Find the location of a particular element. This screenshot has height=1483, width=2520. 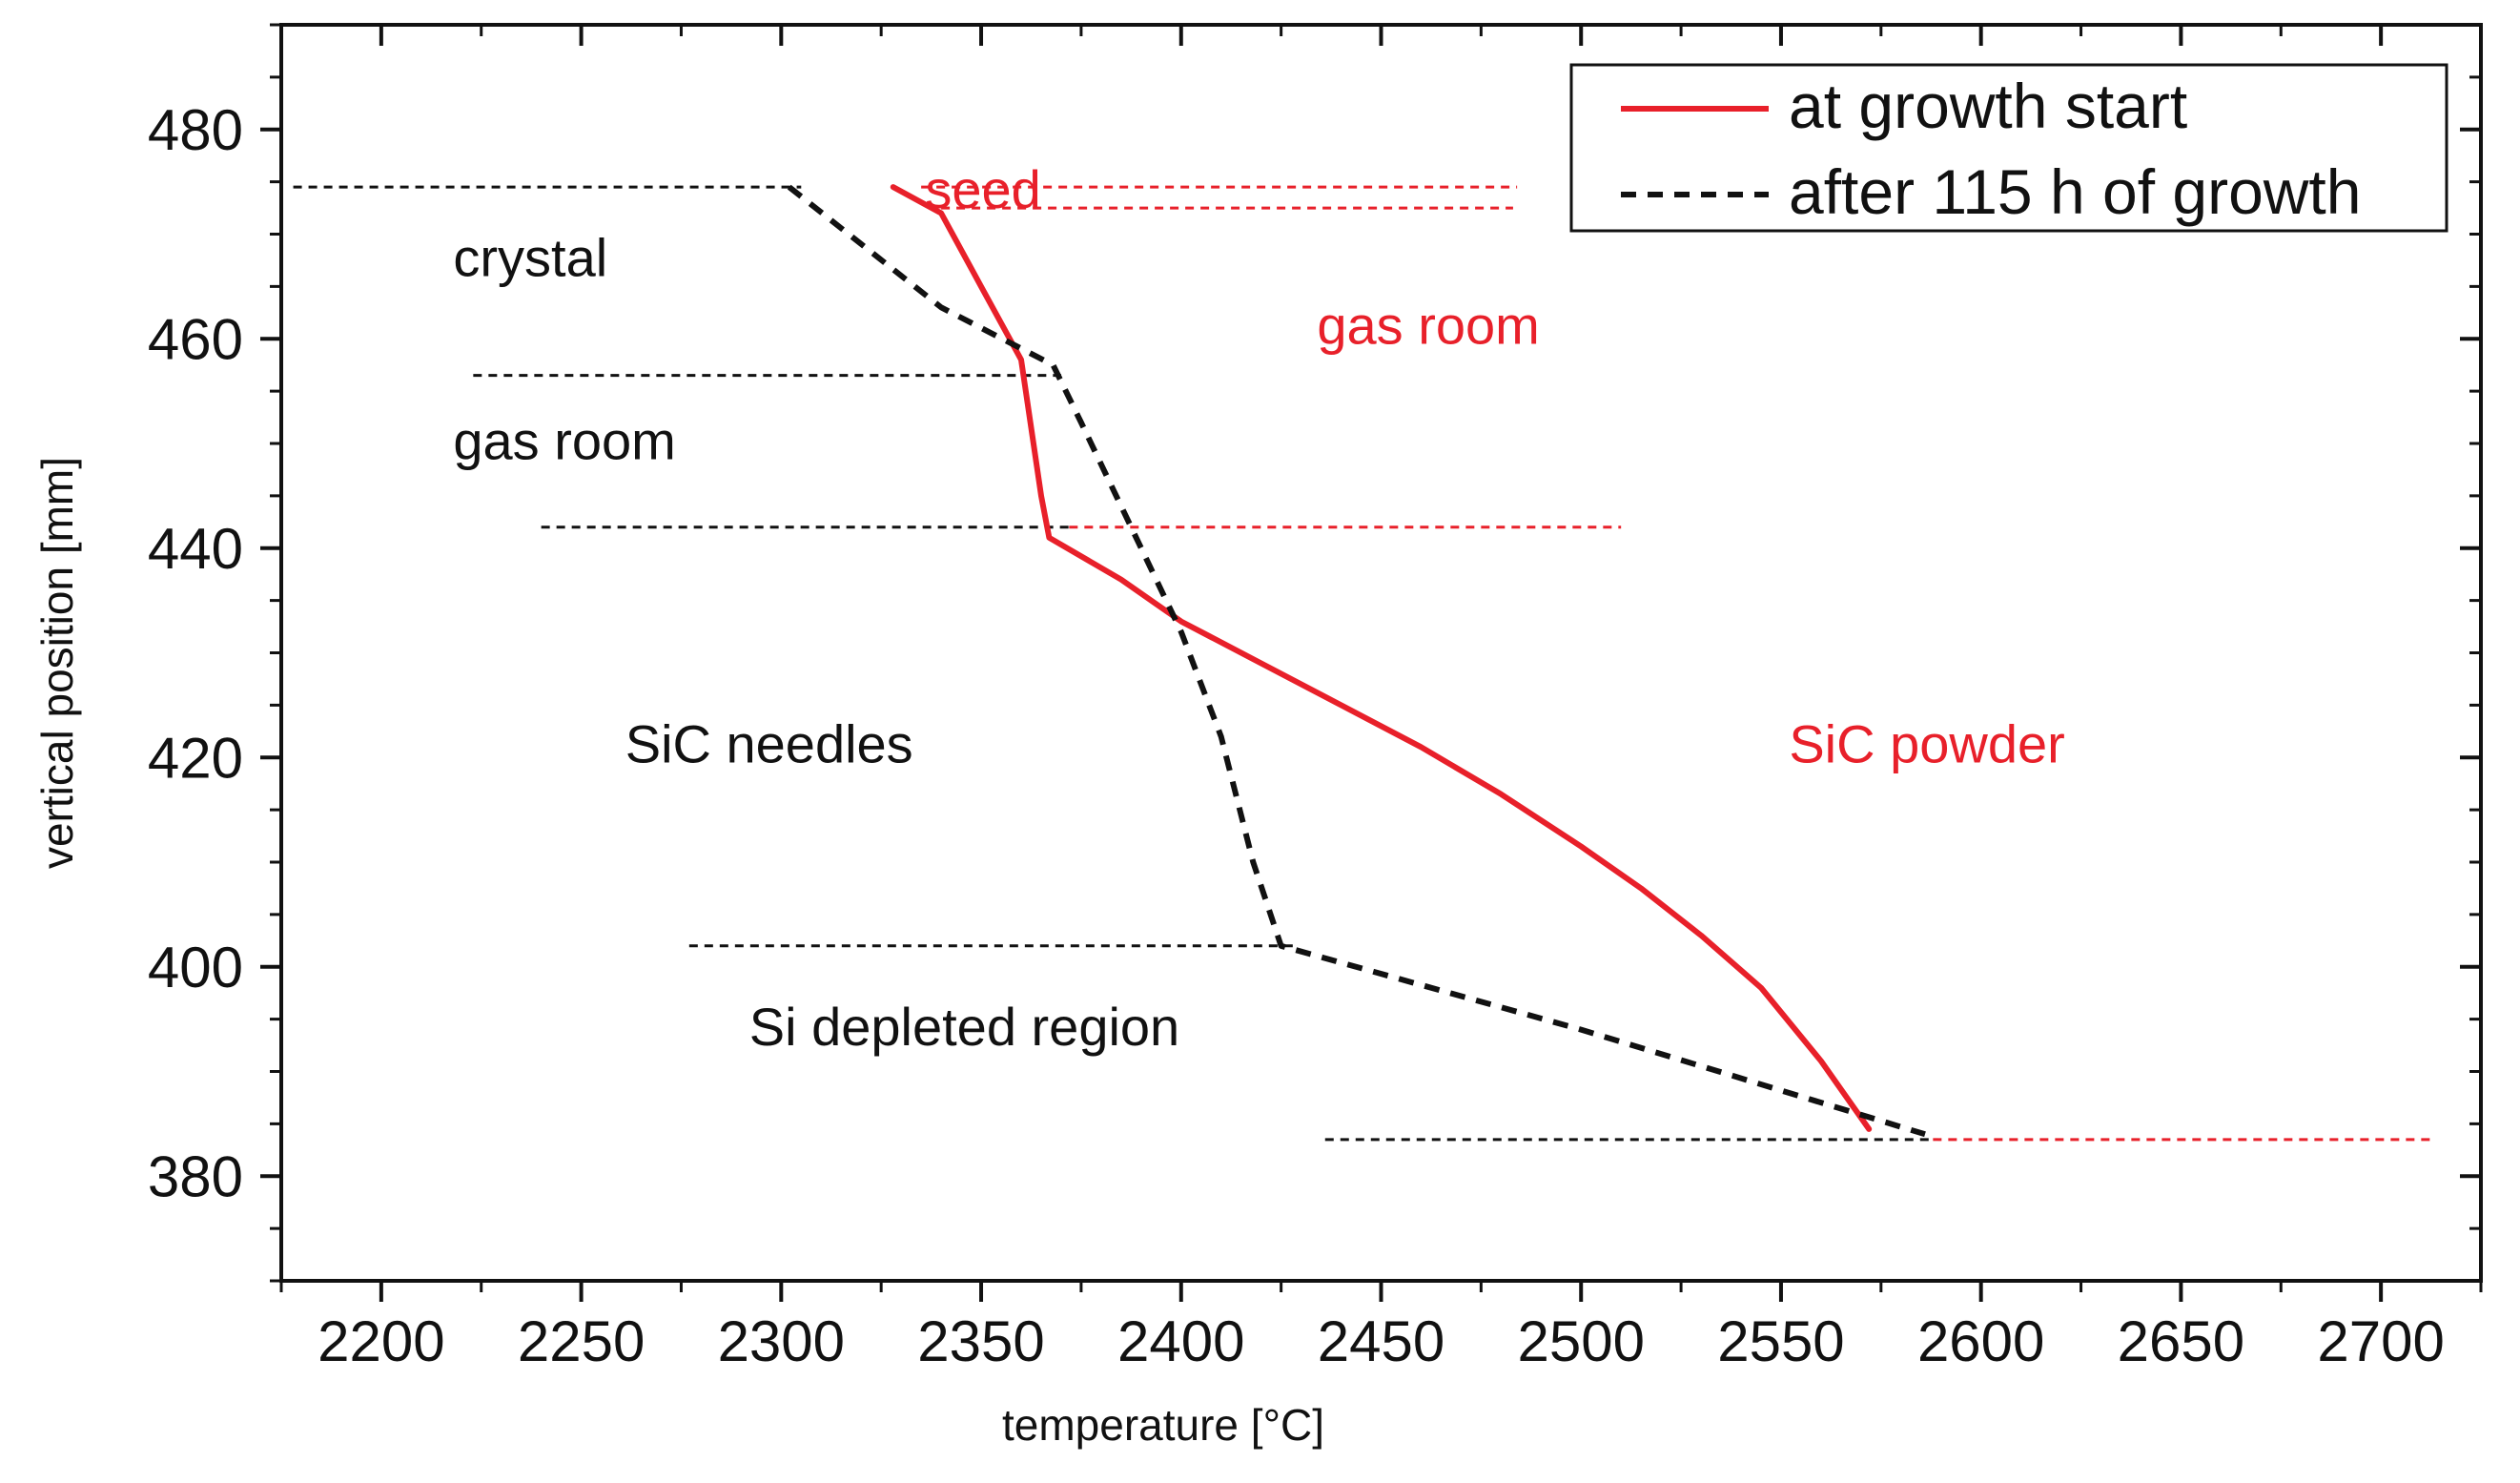

x-tick-label-2250: 2250 is located at coordinates (581, 1341).